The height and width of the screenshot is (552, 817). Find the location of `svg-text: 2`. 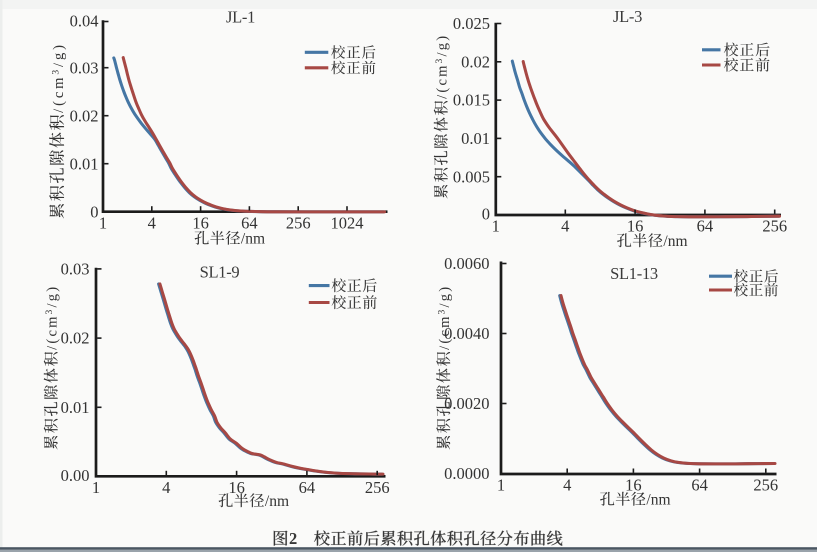

svg-text: 2 is located at coordinates (293, 538).